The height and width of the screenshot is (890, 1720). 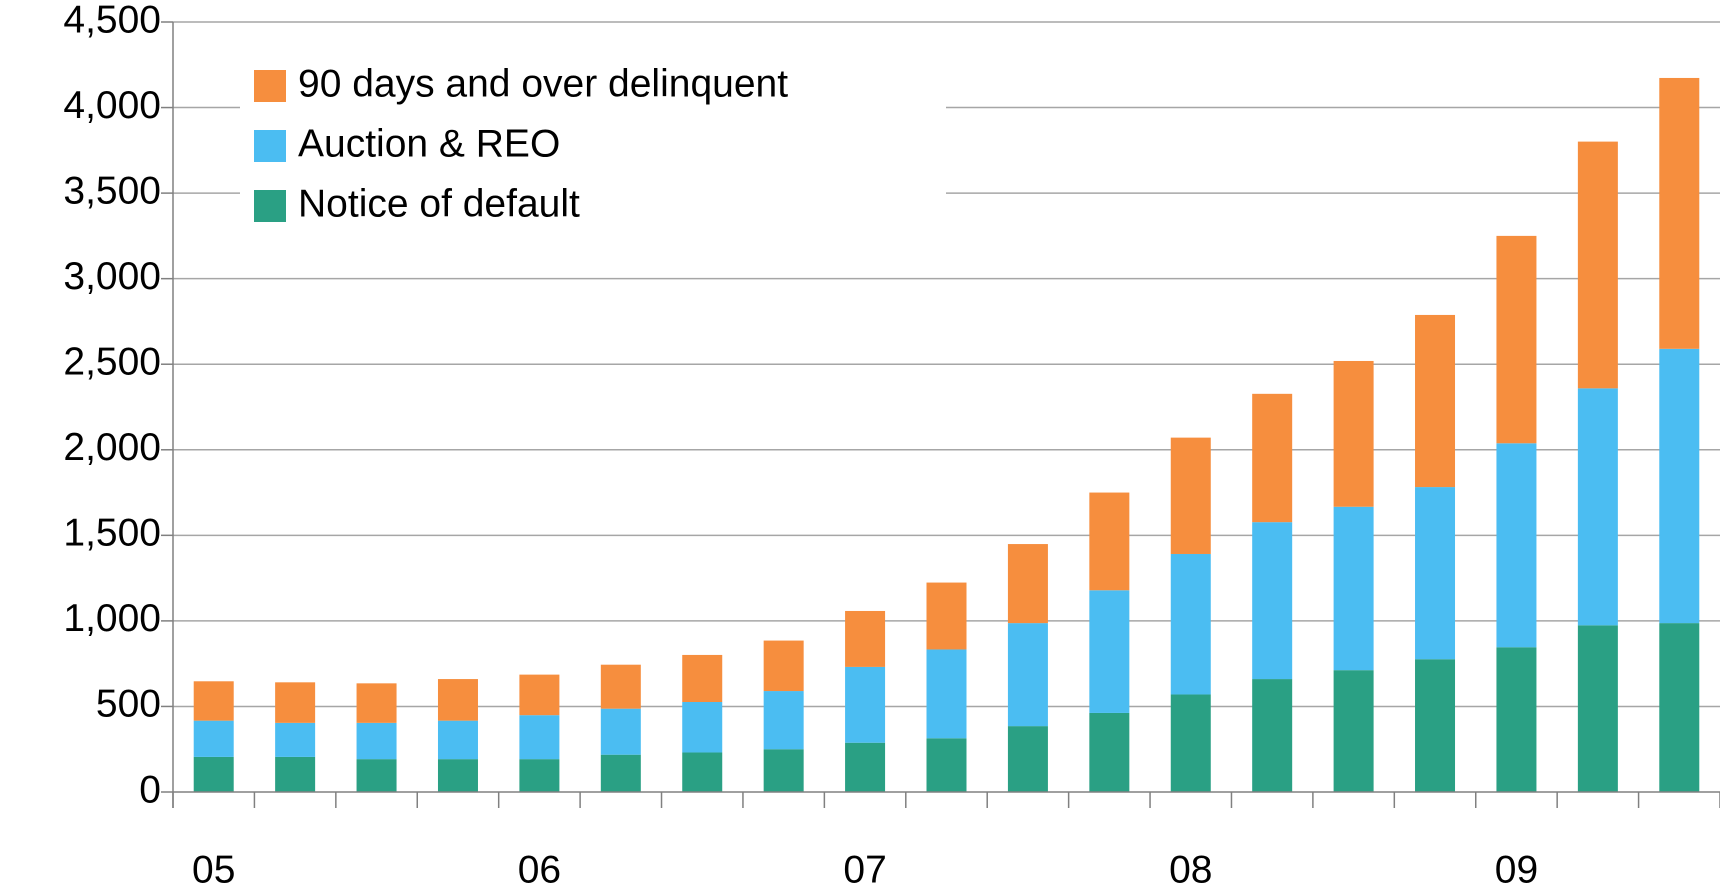 What do you see at coordinates (112, 190) in the screenshot?
I see `y-tick-label: 3,500` at bounding box center [112, 190].